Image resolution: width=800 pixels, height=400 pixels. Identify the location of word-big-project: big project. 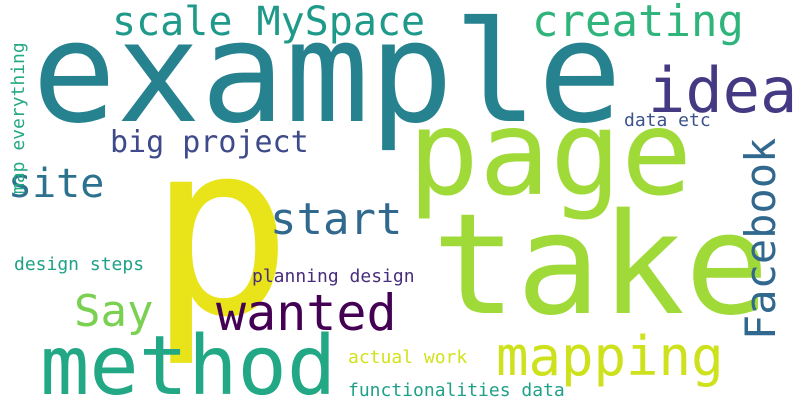
(209, 142).